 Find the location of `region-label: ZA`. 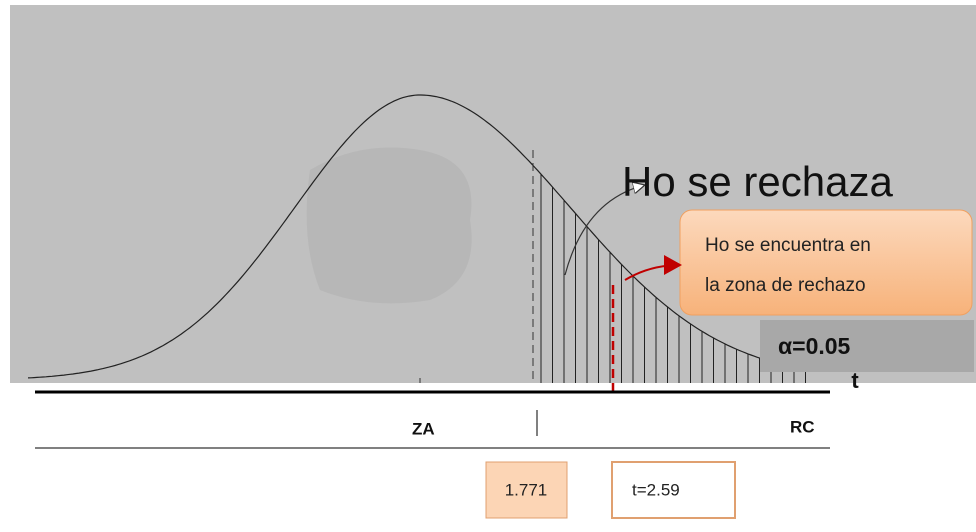

region-label: ZA is located at coordinates (423, 428).